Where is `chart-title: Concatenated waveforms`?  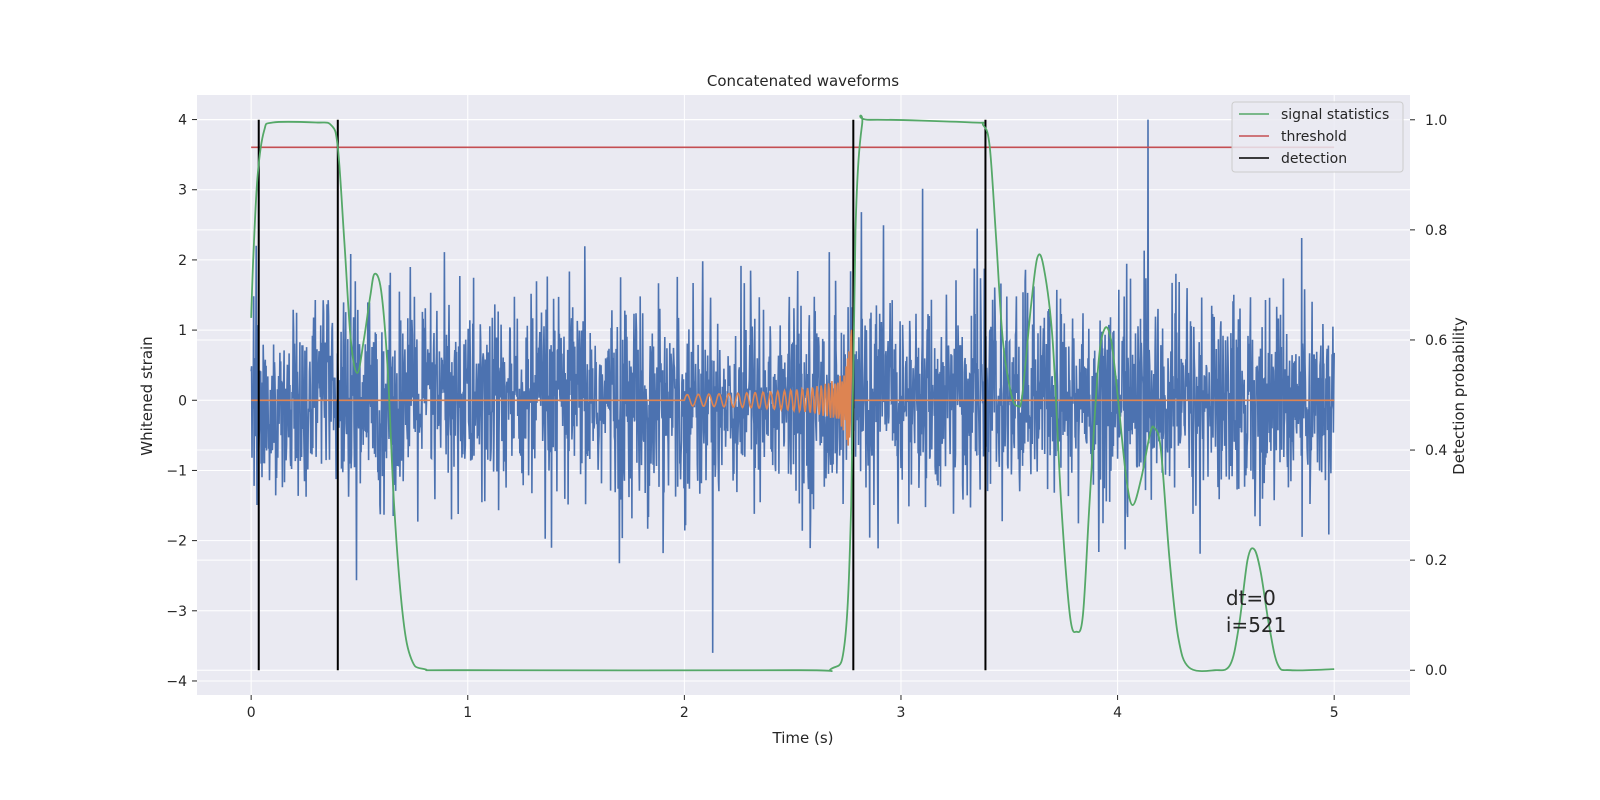
chart-title: Concatenated waveforms is located at coordinates (803, 81).